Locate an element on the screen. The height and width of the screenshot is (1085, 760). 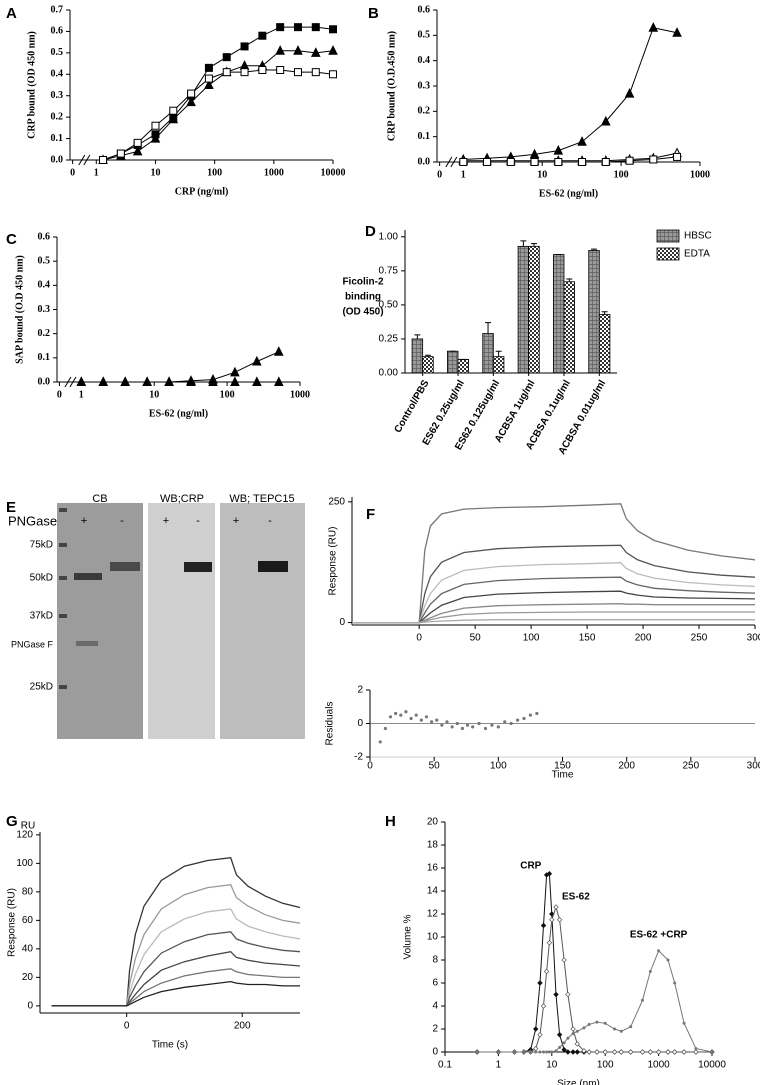
y-tick-label: 0.50 is located at coordinates (389, 305).